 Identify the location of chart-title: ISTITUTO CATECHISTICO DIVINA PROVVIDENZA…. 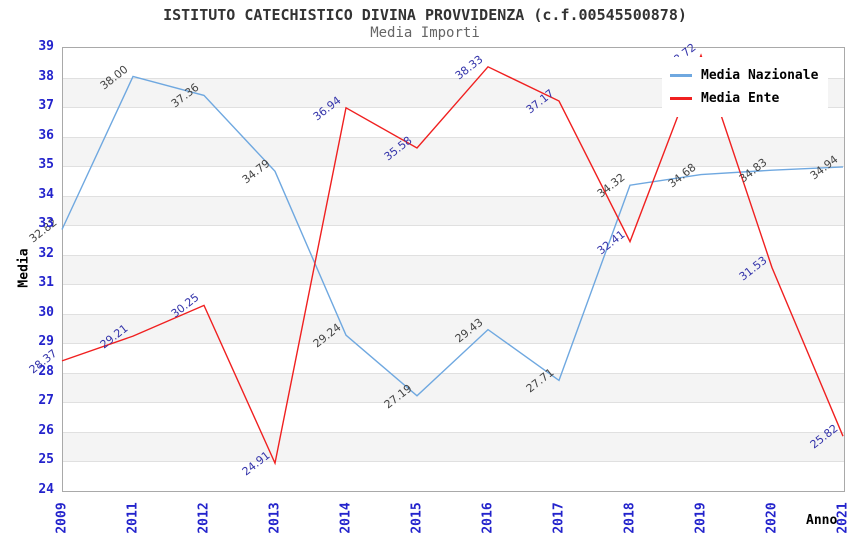
(425, 15).